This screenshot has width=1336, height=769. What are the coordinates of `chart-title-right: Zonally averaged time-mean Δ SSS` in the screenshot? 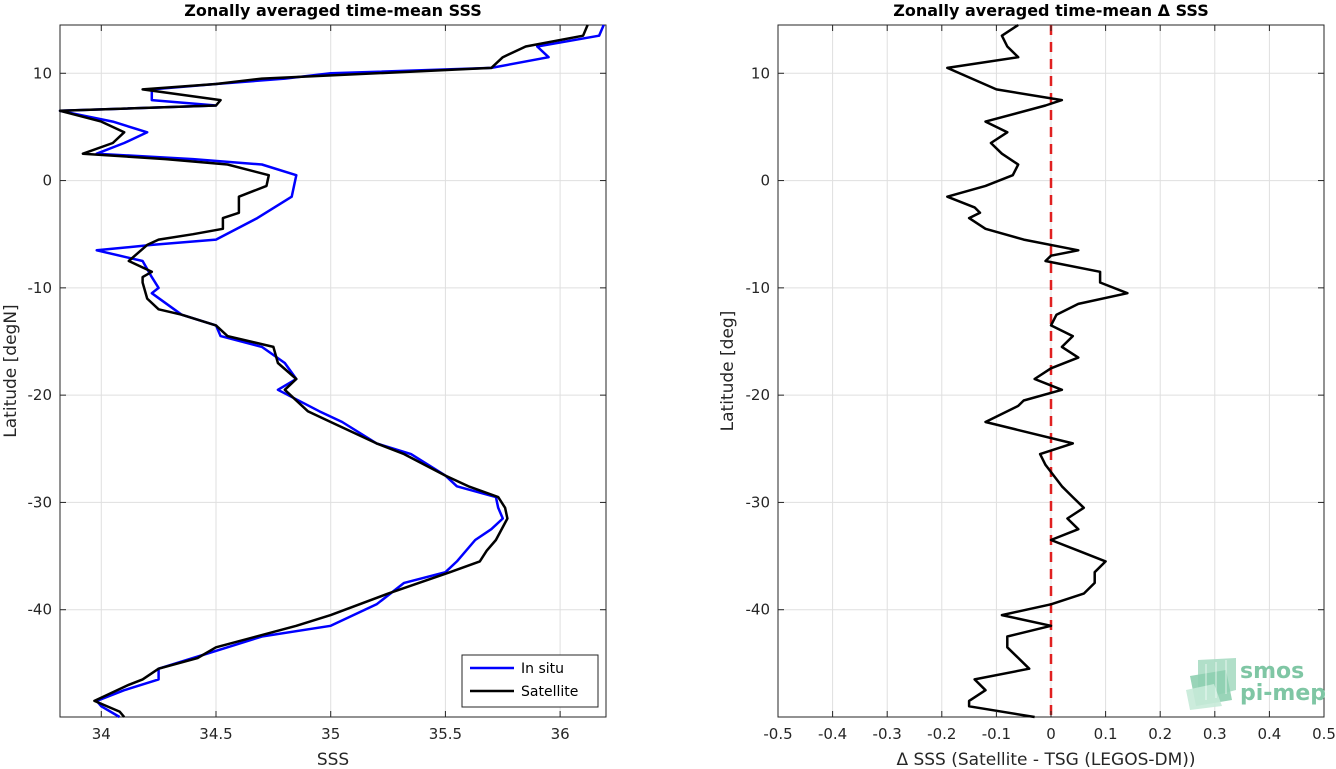 It's located at (1051, 10).